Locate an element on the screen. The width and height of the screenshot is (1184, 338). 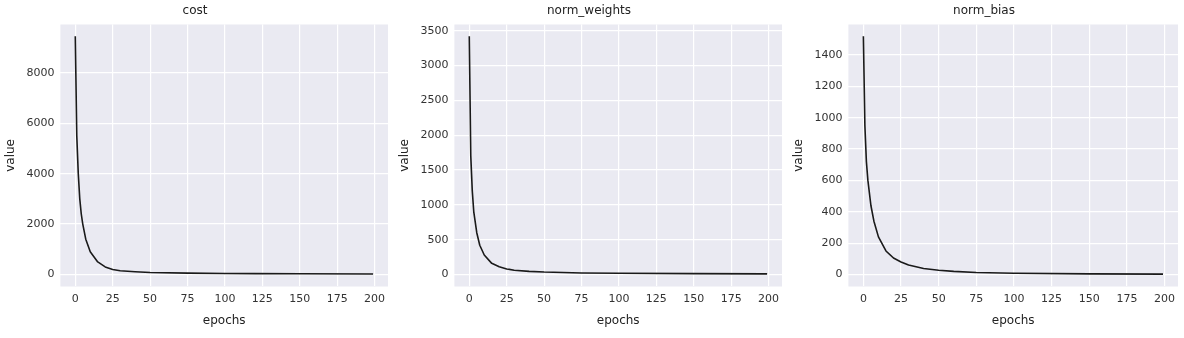
y-tick-label: 600 is located at coordinates (832, 180).